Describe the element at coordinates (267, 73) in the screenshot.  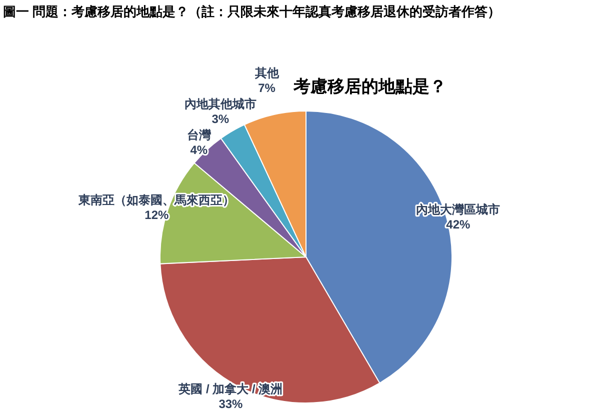
I see `slice-label: 其他` at that location.